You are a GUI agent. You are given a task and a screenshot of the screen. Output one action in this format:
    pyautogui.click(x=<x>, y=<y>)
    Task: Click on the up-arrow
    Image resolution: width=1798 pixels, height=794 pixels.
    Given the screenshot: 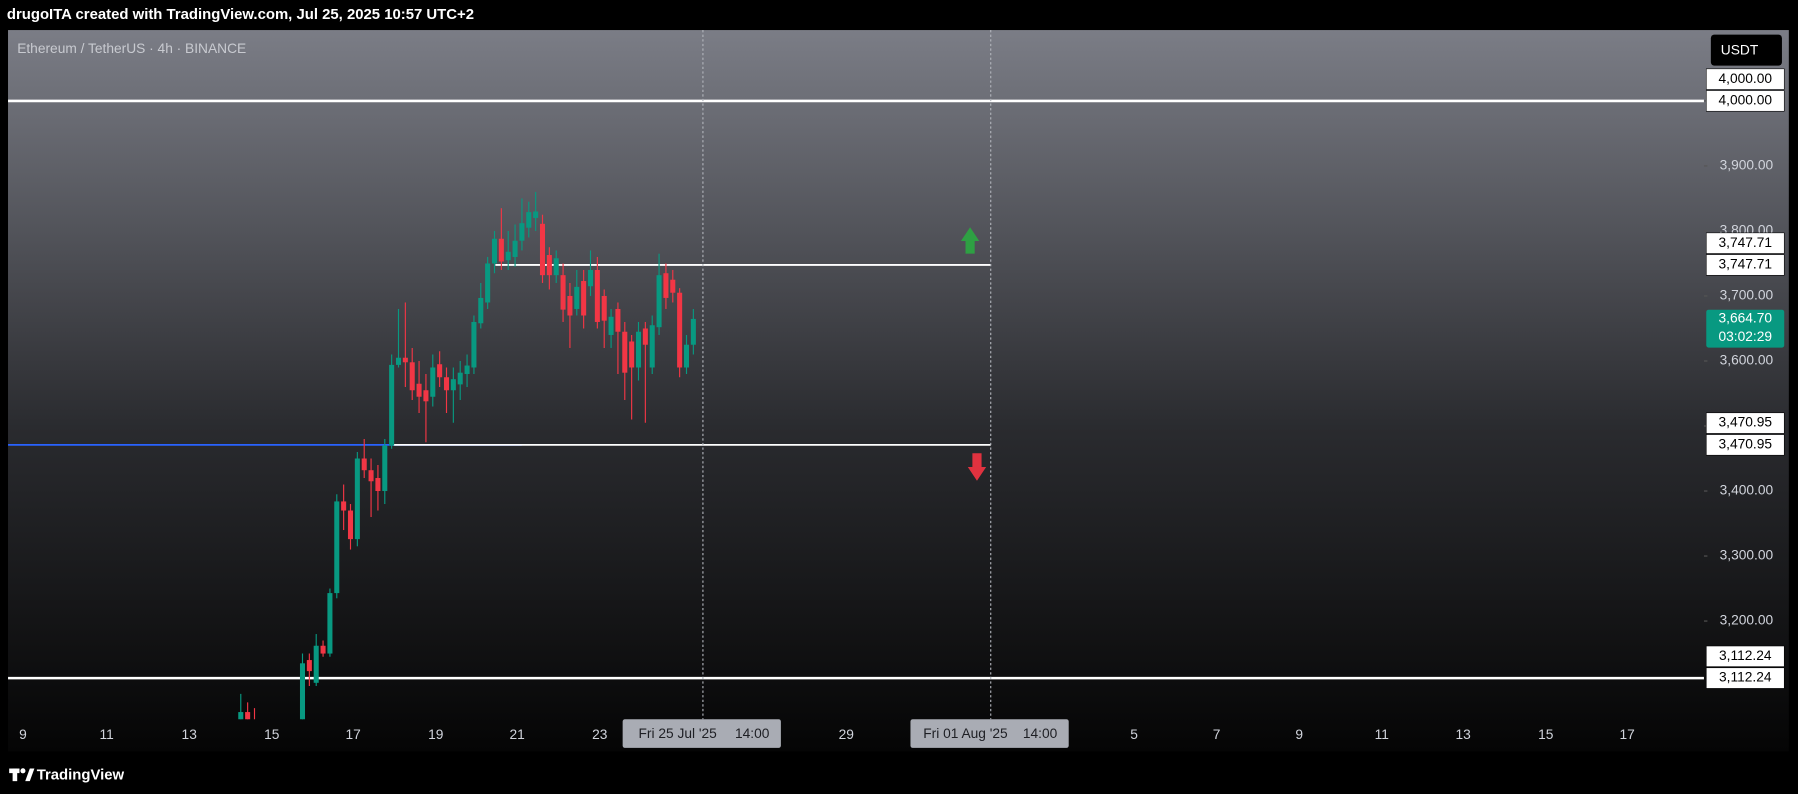 What is the action you would take?
    pyautogui.click(x=970, y=240)
    